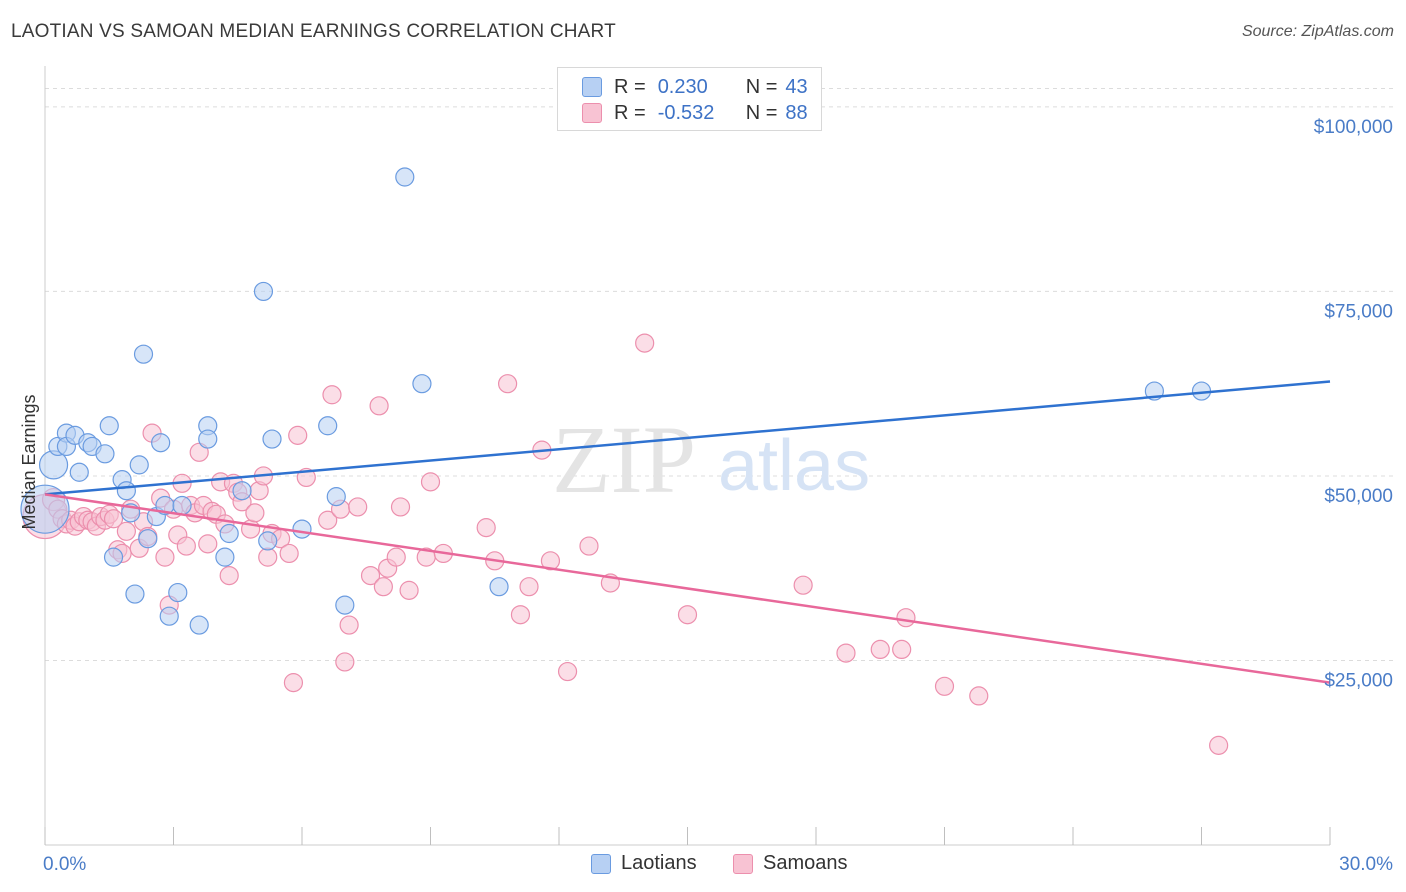 This screenshot has width=1406, height=892. I want to click on y-axis-title: Median Earnings, so click(29, 461).